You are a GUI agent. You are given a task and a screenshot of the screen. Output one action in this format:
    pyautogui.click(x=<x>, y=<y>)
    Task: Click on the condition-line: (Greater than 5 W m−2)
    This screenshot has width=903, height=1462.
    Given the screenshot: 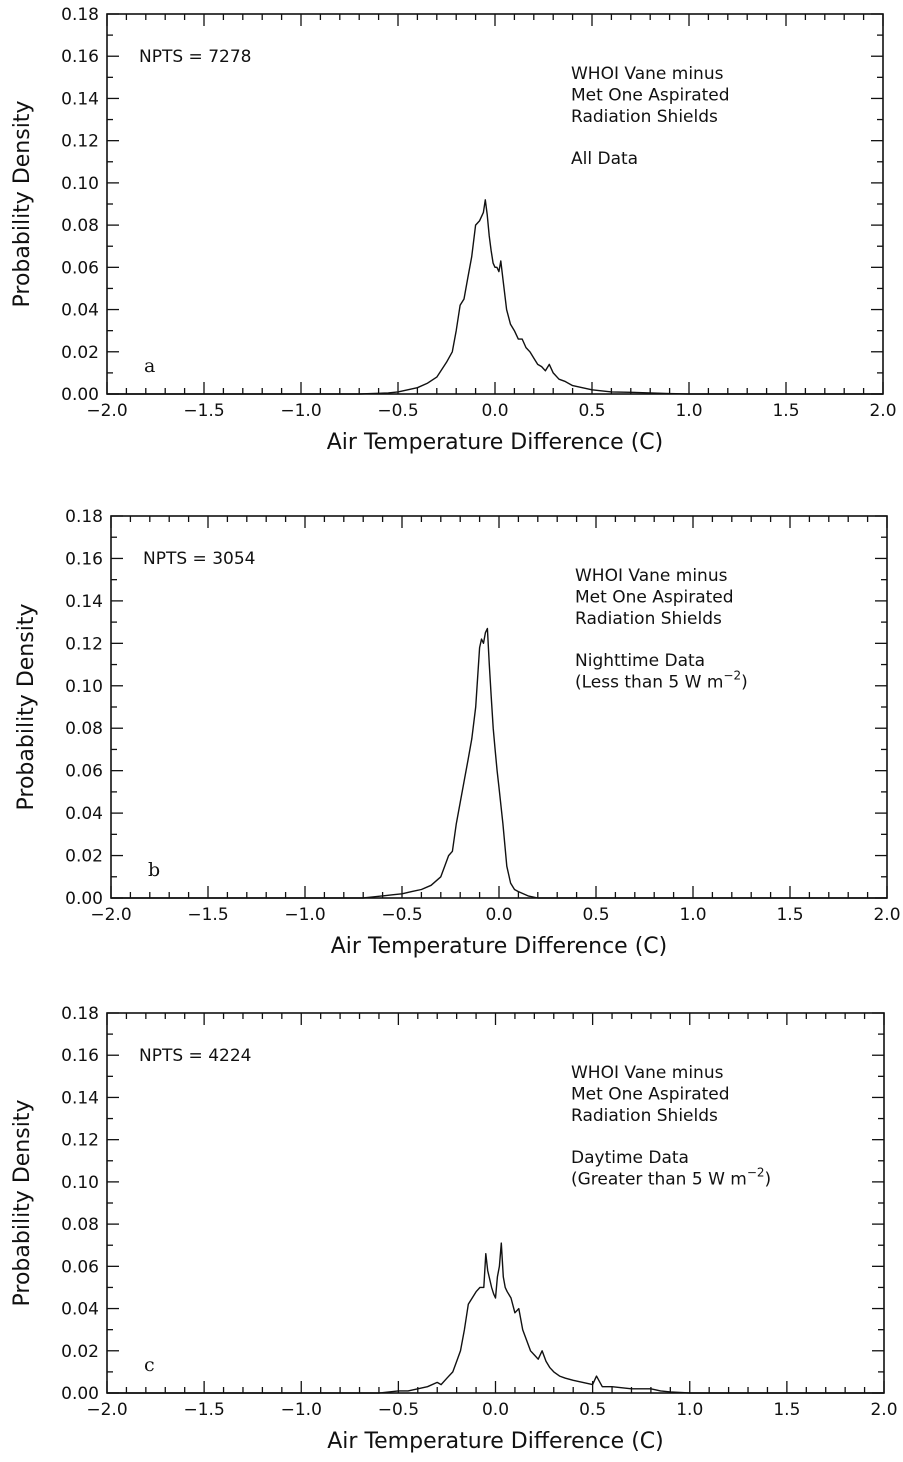 What is the action you would take?
    pyautogui.click(x=671, y=1178)
    